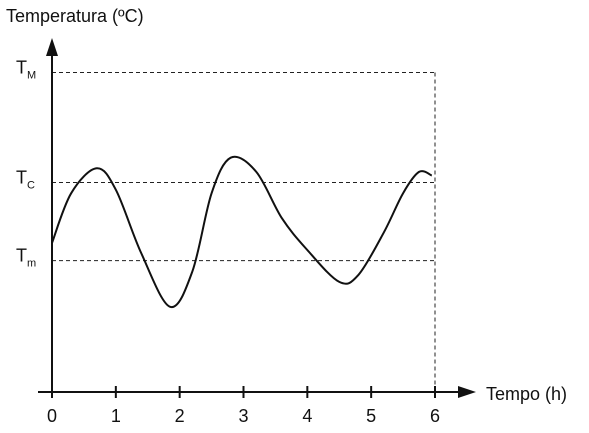  What do you see at coordinates (307, 416) in the screenshot?
I see `x-tick-label-4: 4` at bounding box center [307, 416].